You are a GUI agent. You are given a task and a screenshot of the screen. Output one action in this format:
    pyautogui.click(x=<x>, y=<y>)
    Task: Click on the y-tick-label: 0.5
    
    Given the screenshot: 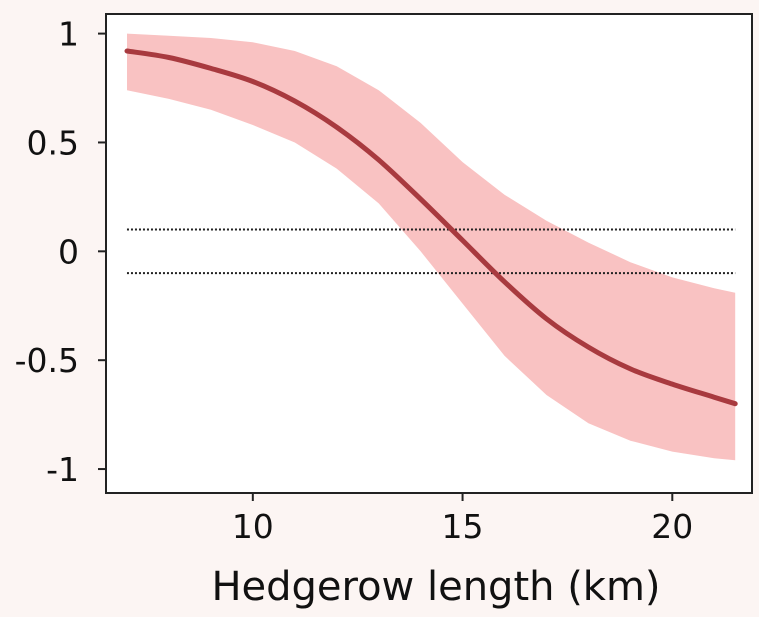 What is the action you would take?
    pyautogui.click(x=53, y=142)
    